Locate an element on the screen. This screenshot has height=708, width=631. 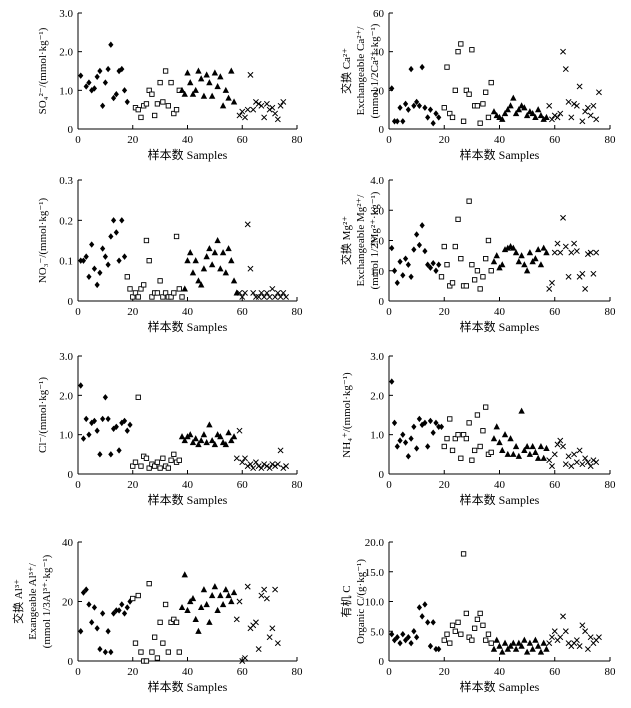
y-axis-label: (mmol 1/2Ca²⁺·kg⁻¹) is located at coordinates (375, 70).